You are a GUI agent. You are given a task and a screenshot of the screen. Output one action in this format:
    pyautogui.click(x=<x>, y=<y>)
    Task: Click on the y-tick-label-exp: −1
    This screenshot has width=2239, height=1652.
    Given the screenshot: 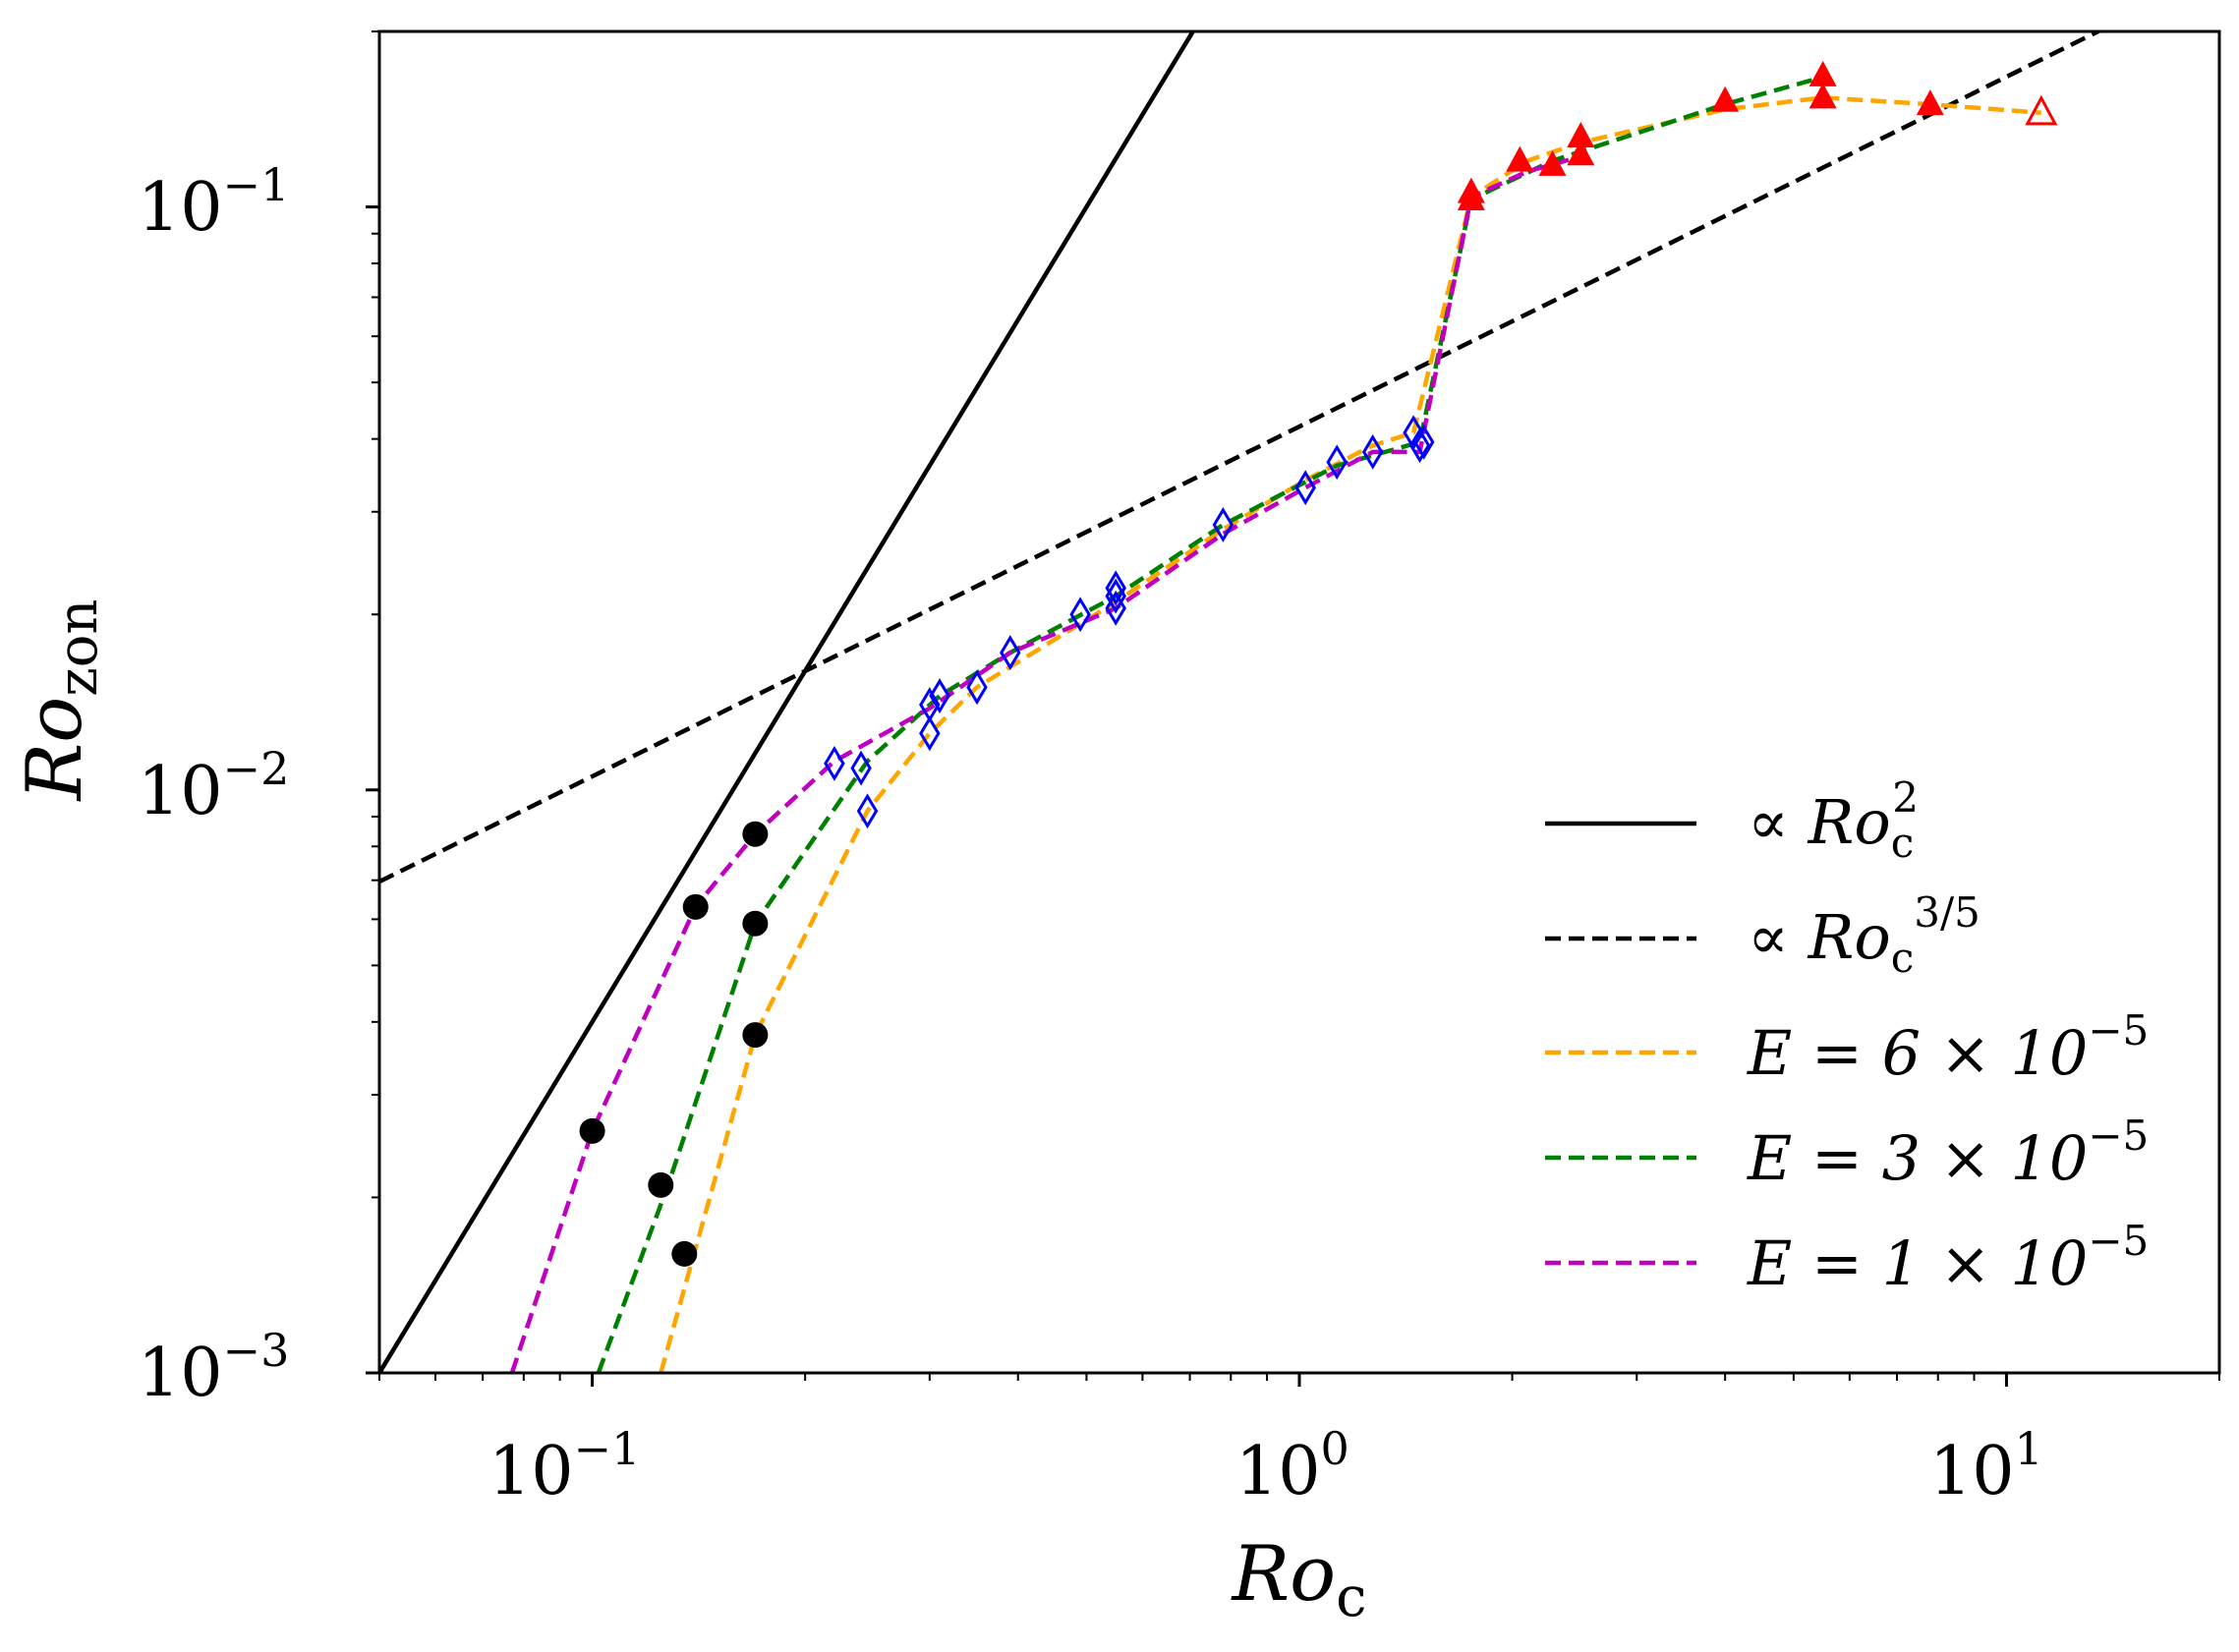 What is the action you would take?
    pyautogui.click(x=257, y=185)
    